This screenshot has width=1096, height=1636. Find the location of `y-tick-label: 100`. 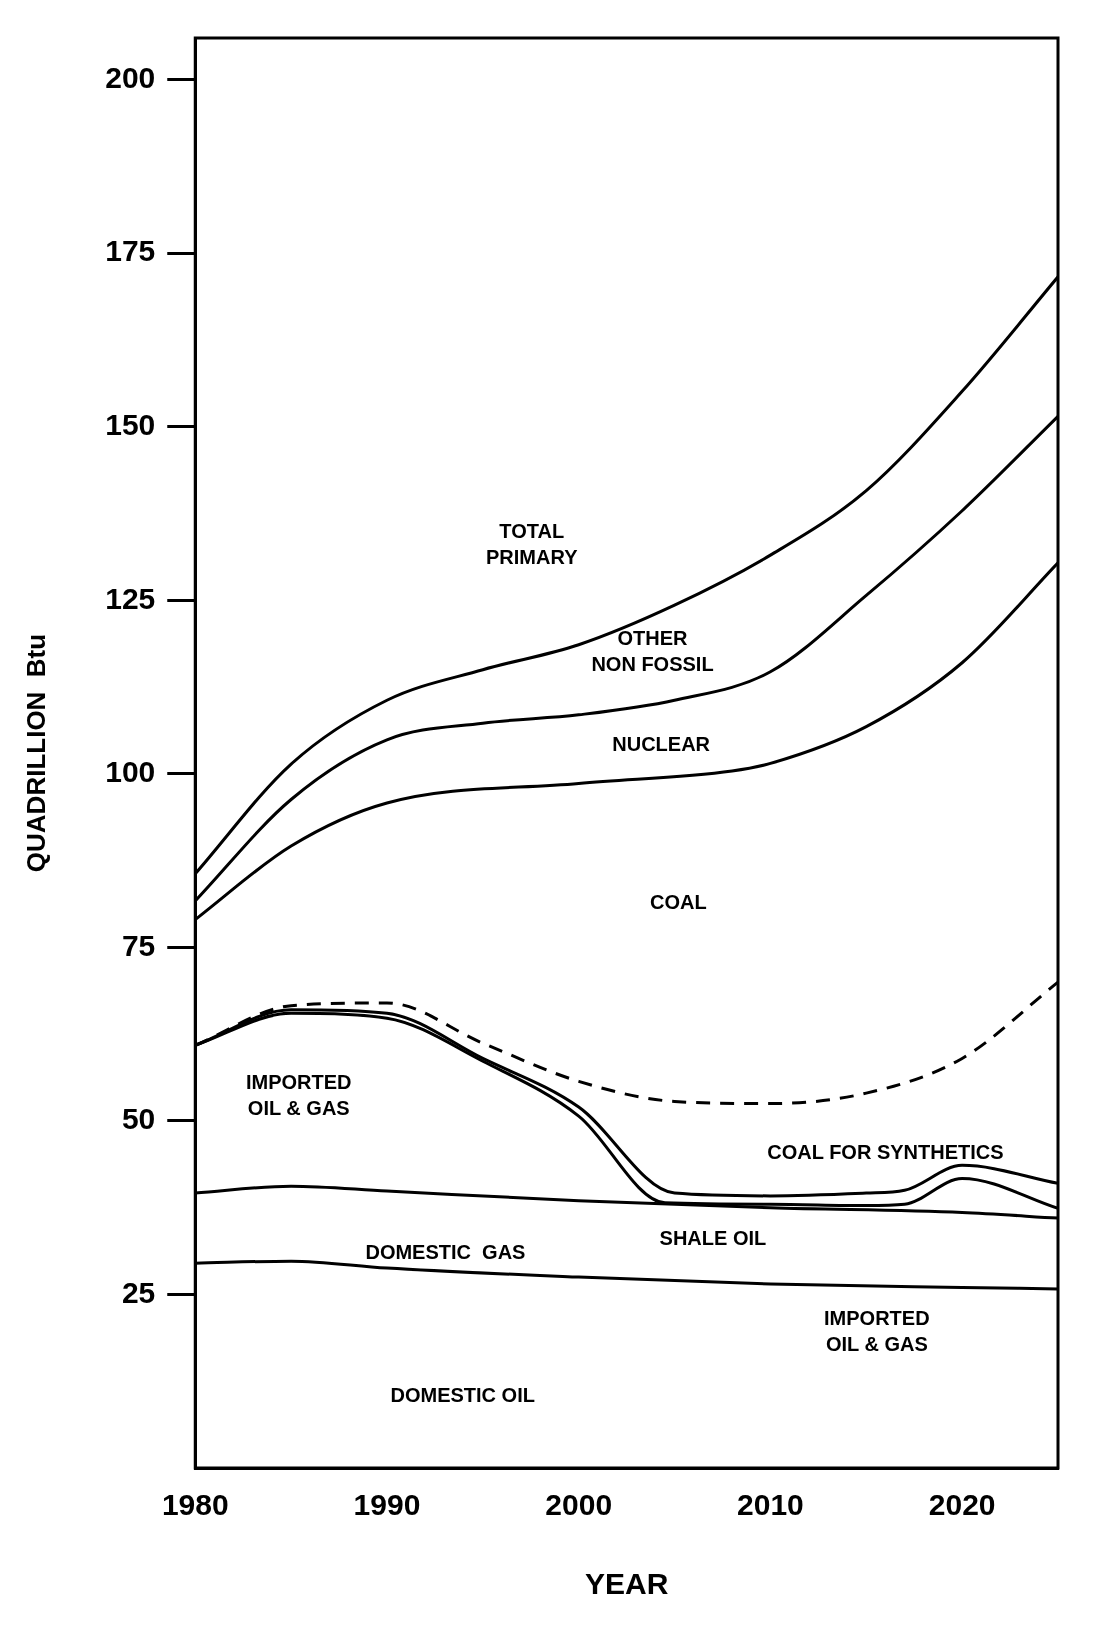

y-tick-label: 100 is located at coordinates (130, 772).